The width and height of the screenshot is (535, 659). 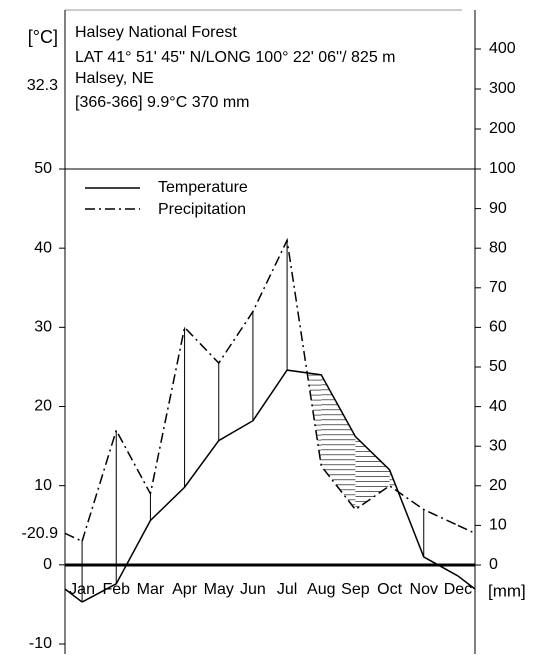 What do you see at coordinates (43, 327) in the screenshot?
I see `y-tick-label: 30` at bounding box center [43, 327].